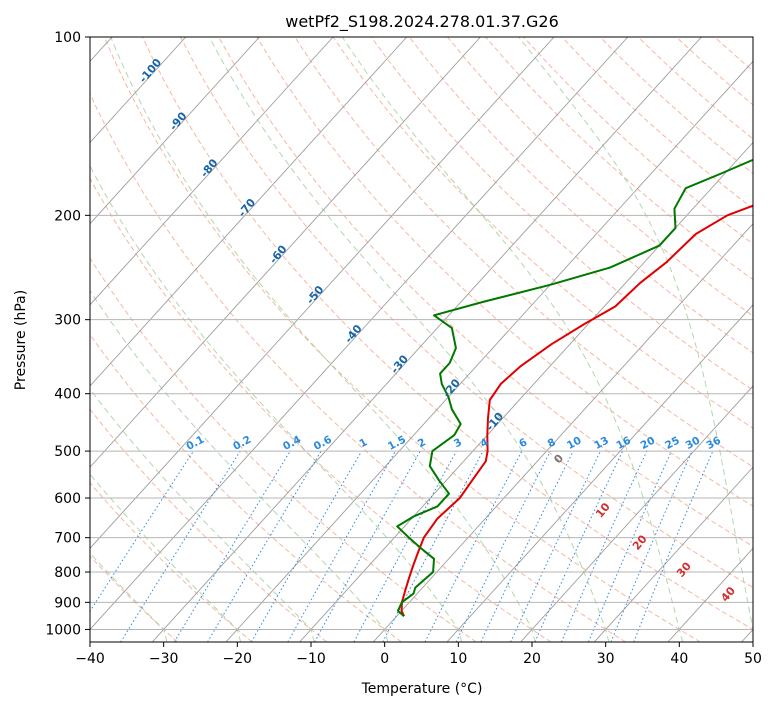 This screenshot has width=775, height=708. Describe the element at coordinates (67, 395) in the screenshot. I see `y-tick-label: 400` at that location.